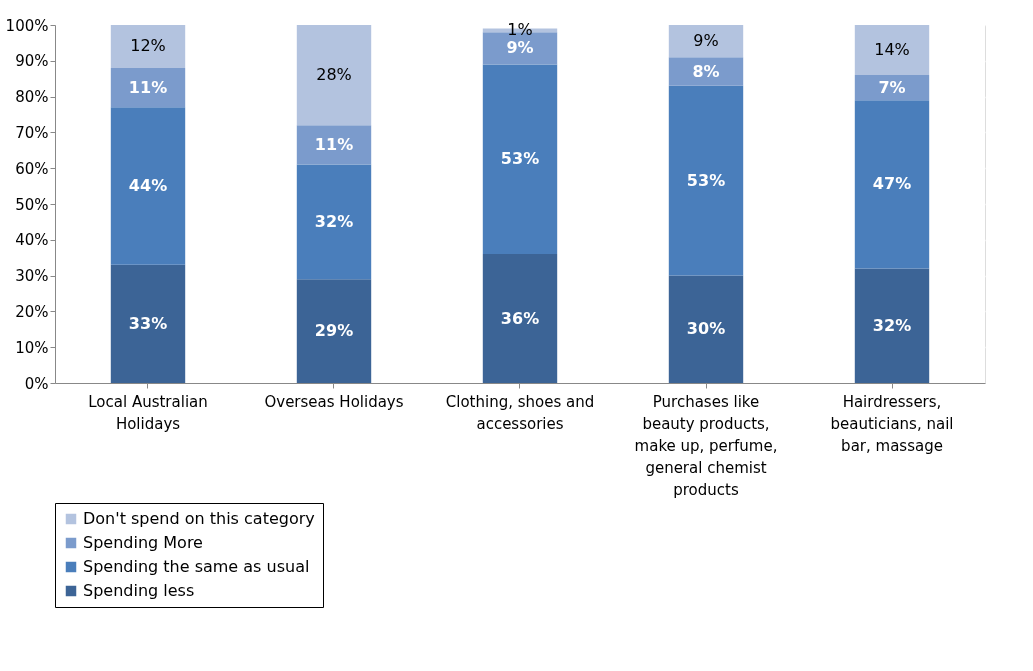  I want to click on data-label: 47%, so click(892, 184).